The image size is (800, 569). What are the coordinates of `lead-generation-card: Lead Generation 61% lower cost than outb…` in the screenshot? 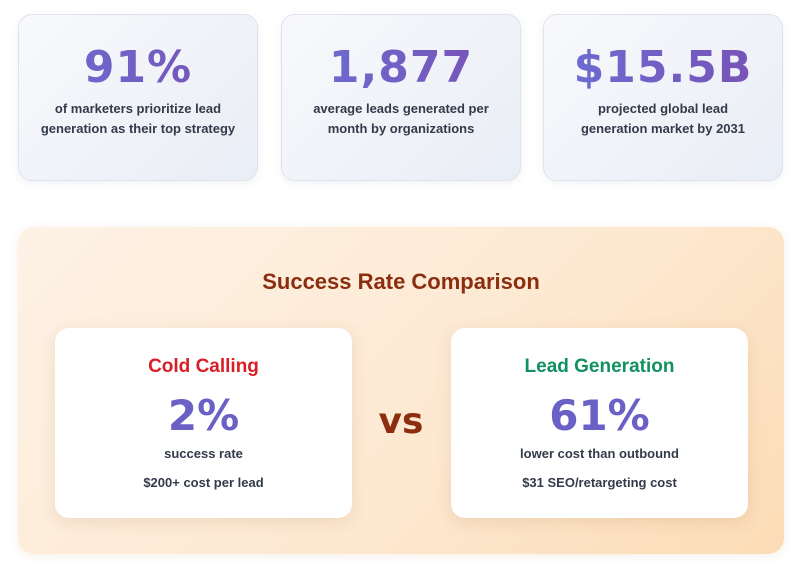 It's located at (599, 423).